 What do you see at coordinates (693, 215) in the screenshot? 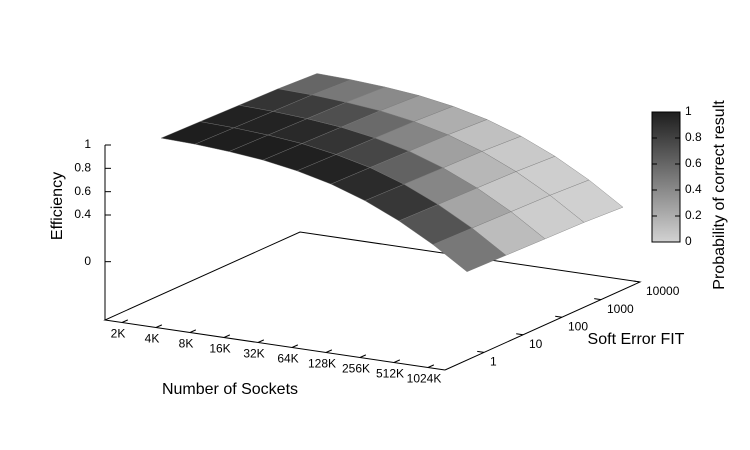
I see `colorbar-tick-label: 0.2` at bounding box center [693, 215].